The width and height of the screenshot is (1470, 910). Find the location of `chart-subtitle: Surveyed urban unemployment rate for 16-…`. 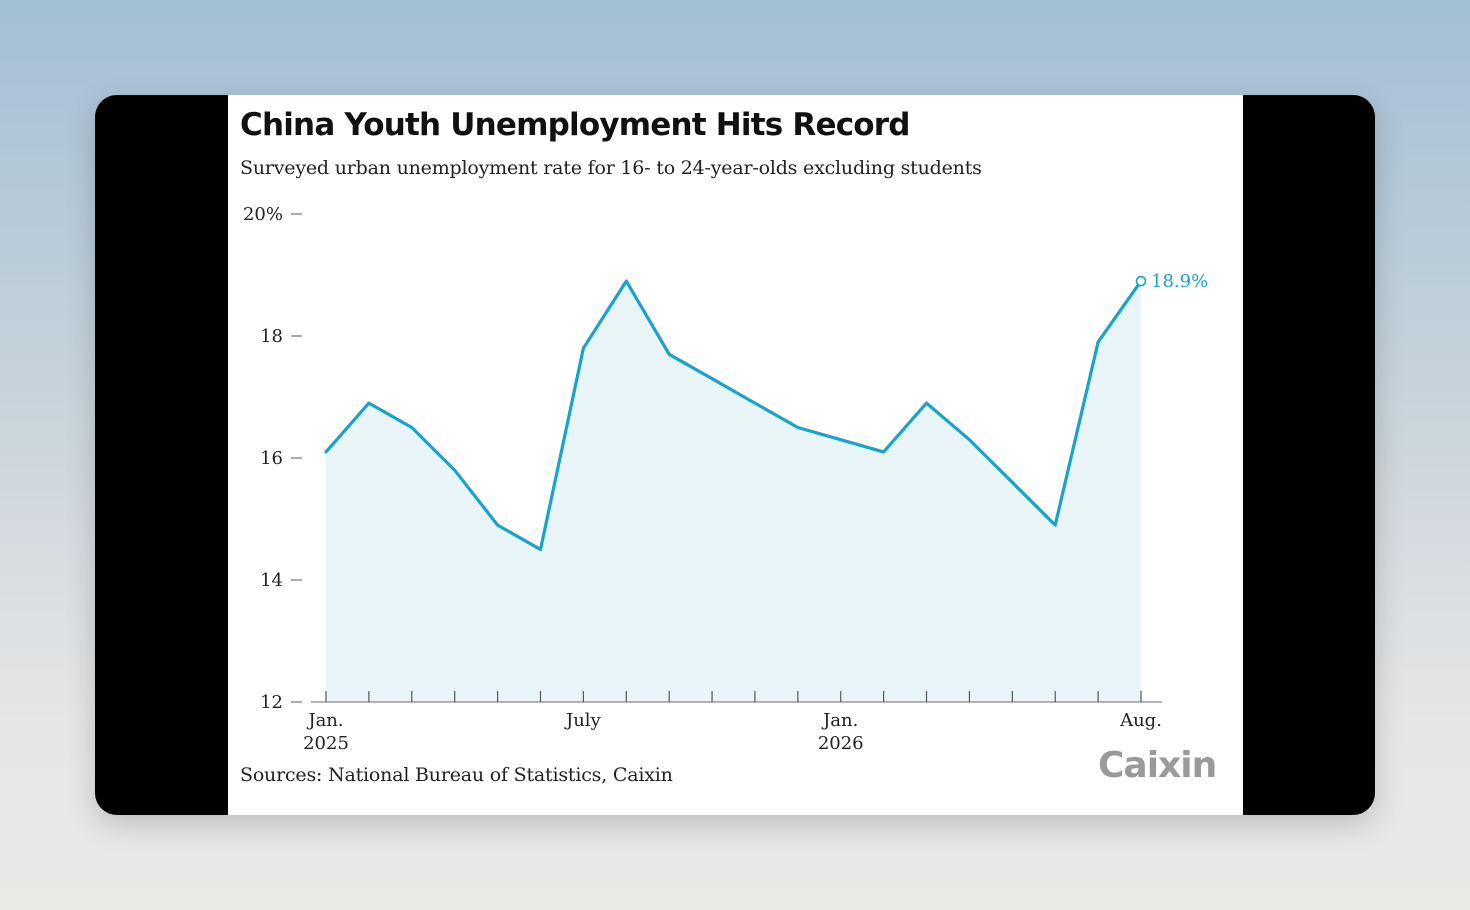

chart-subtitle: Surveyed urban unemployment rate for 16-… is located at coordinates (611, 168).